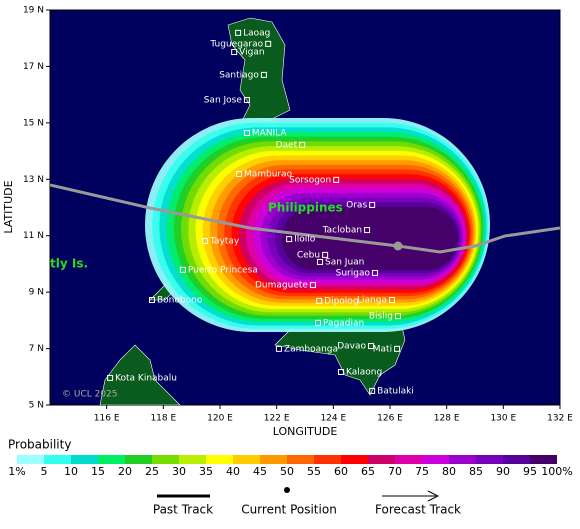  Describe the element at coordinates (71, 471) in the screenshot. I see `colorbar-label: 10` at that location.